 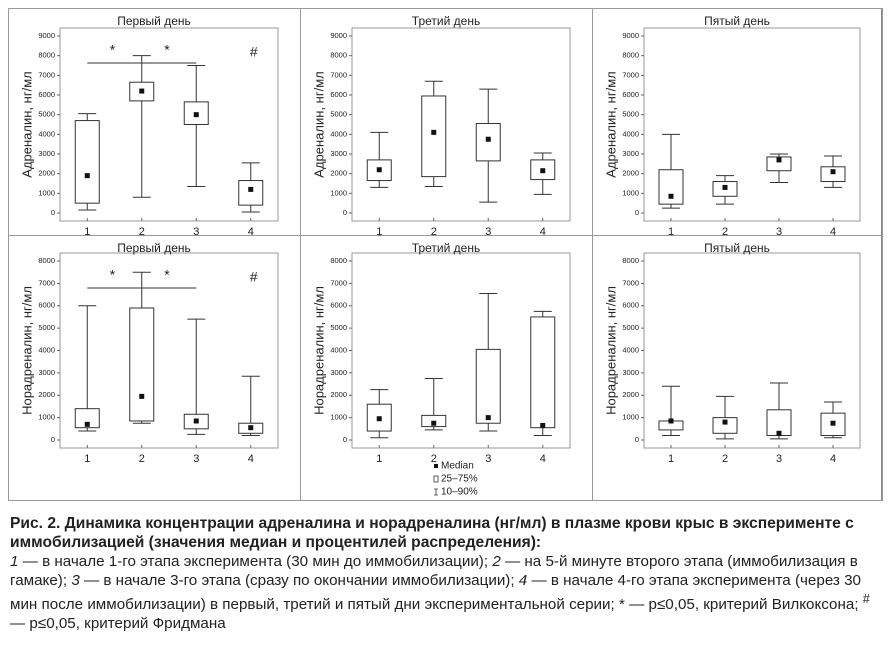 I want to click on panel-title: Третий день, so click(x=446, y=248).